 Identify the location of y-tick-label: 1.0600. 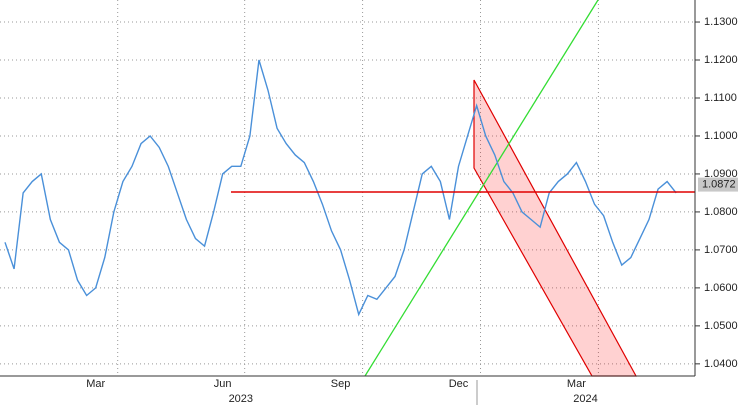
(721, 288).